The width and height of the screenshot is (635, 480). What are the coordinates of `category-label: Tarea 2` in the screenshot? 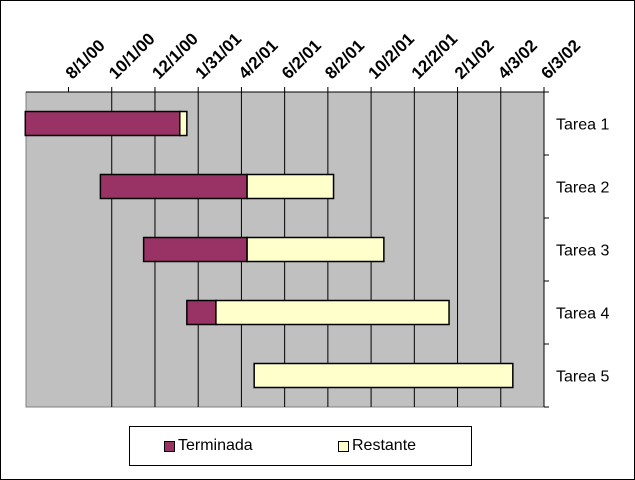 It's located at (582, 188).